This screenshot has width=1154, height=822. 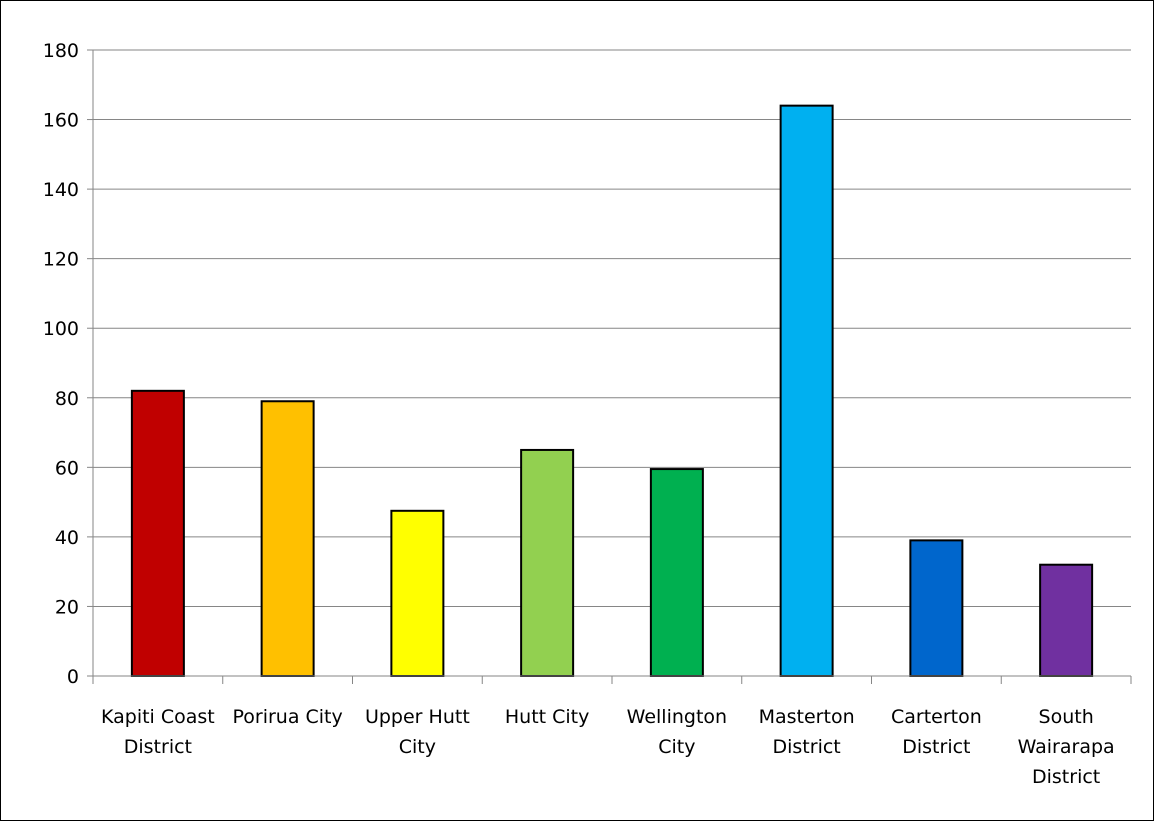 What do you see at coordinates (677, 717) in the screenshot?
I see `x-tick-label-line: Wellington` at bounding box center [677, 717].